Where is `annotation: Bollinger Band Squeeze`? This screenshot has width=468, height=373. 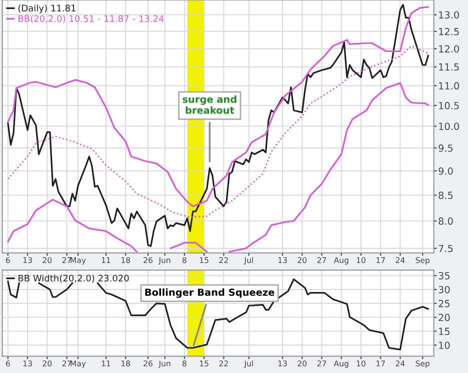 annotation: Bollinger Band Squeeze is located at coordinates (209, 293).